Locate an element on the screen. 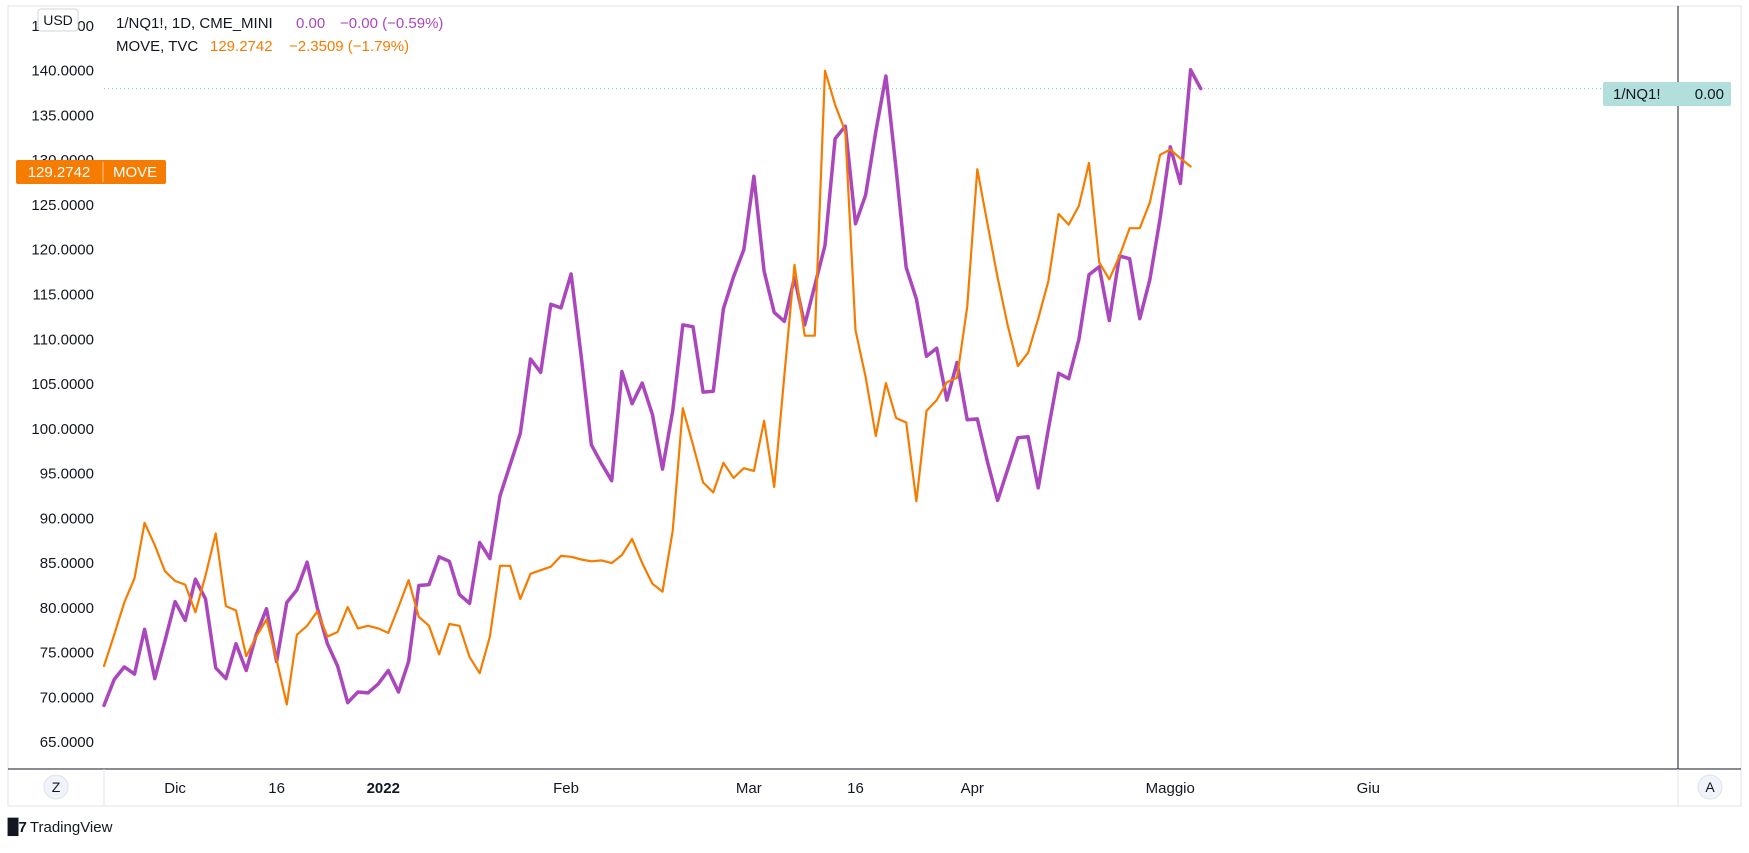  brand: ▉7 TradingView is located at coordinates (60, 827).